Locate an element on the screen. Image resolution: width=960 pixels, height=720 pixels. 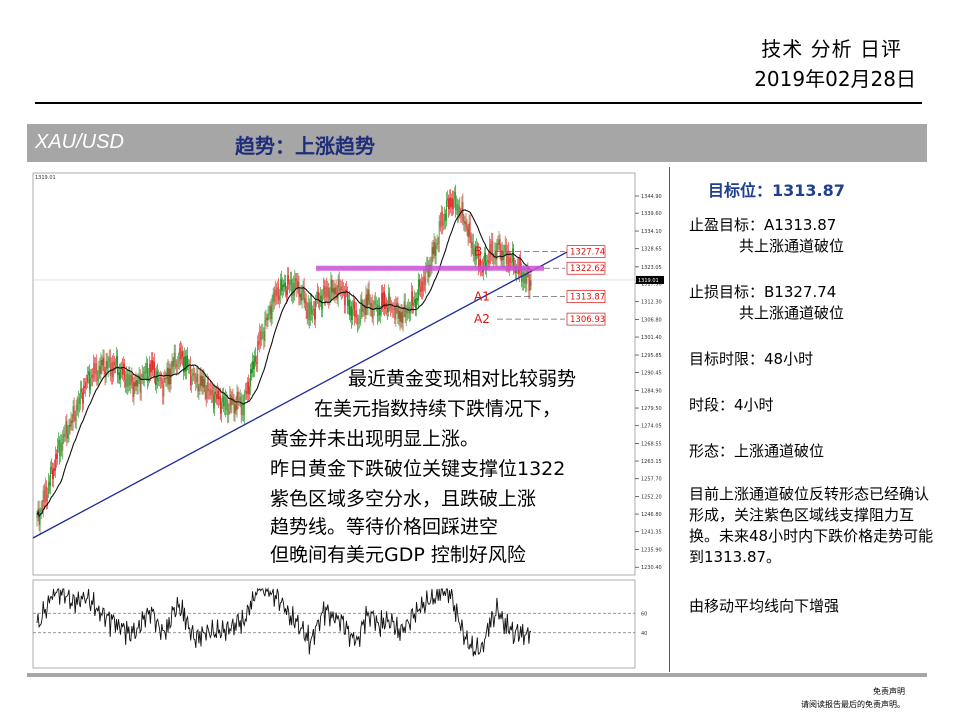
annotation-line-2: 在美元指数持续下跌情况下， is located at coordinates (438, 409).